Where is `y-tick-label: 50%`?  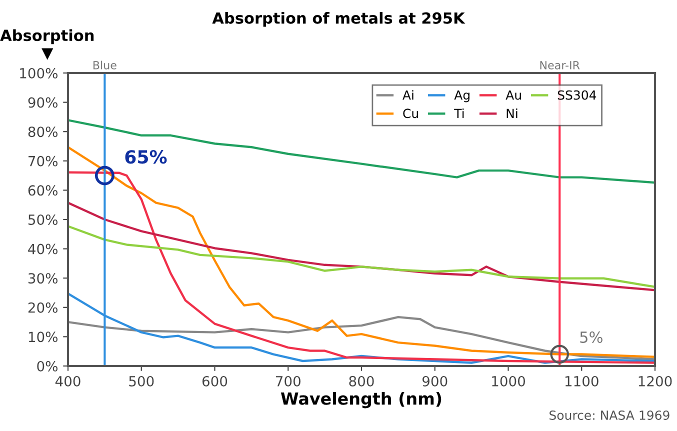 y-tick-label: 50% is located at coordinates (43, 219).